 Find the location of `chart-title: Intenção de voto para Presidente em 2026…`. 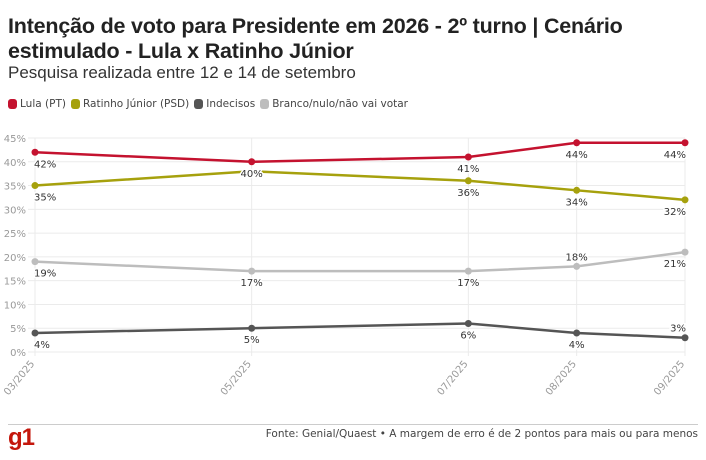

chart-title: Intenção de voto para Presidente em 2026… is located at coordinates (315, 38).